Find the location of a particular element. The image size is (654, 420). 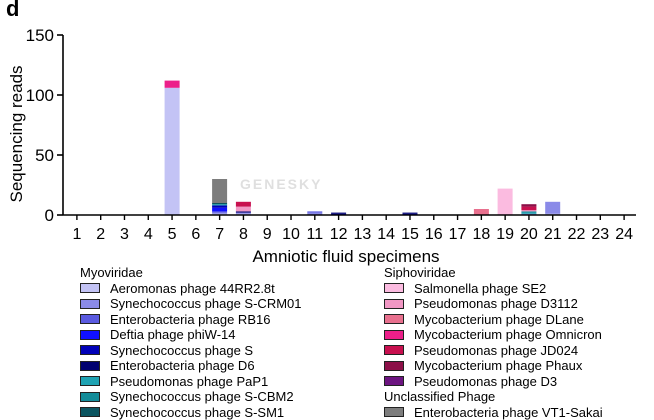

bar-segment-15-s5 is located at coordinates (410, 213).